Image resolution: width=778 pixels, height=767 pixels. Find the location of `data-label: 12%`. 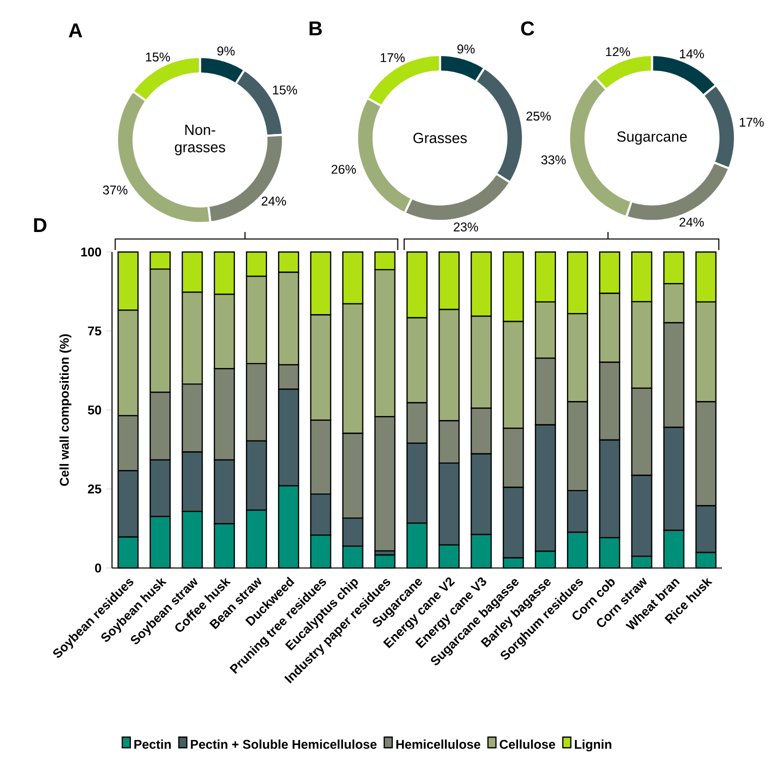

data-label: 12% is located at coordinates (618, 51).